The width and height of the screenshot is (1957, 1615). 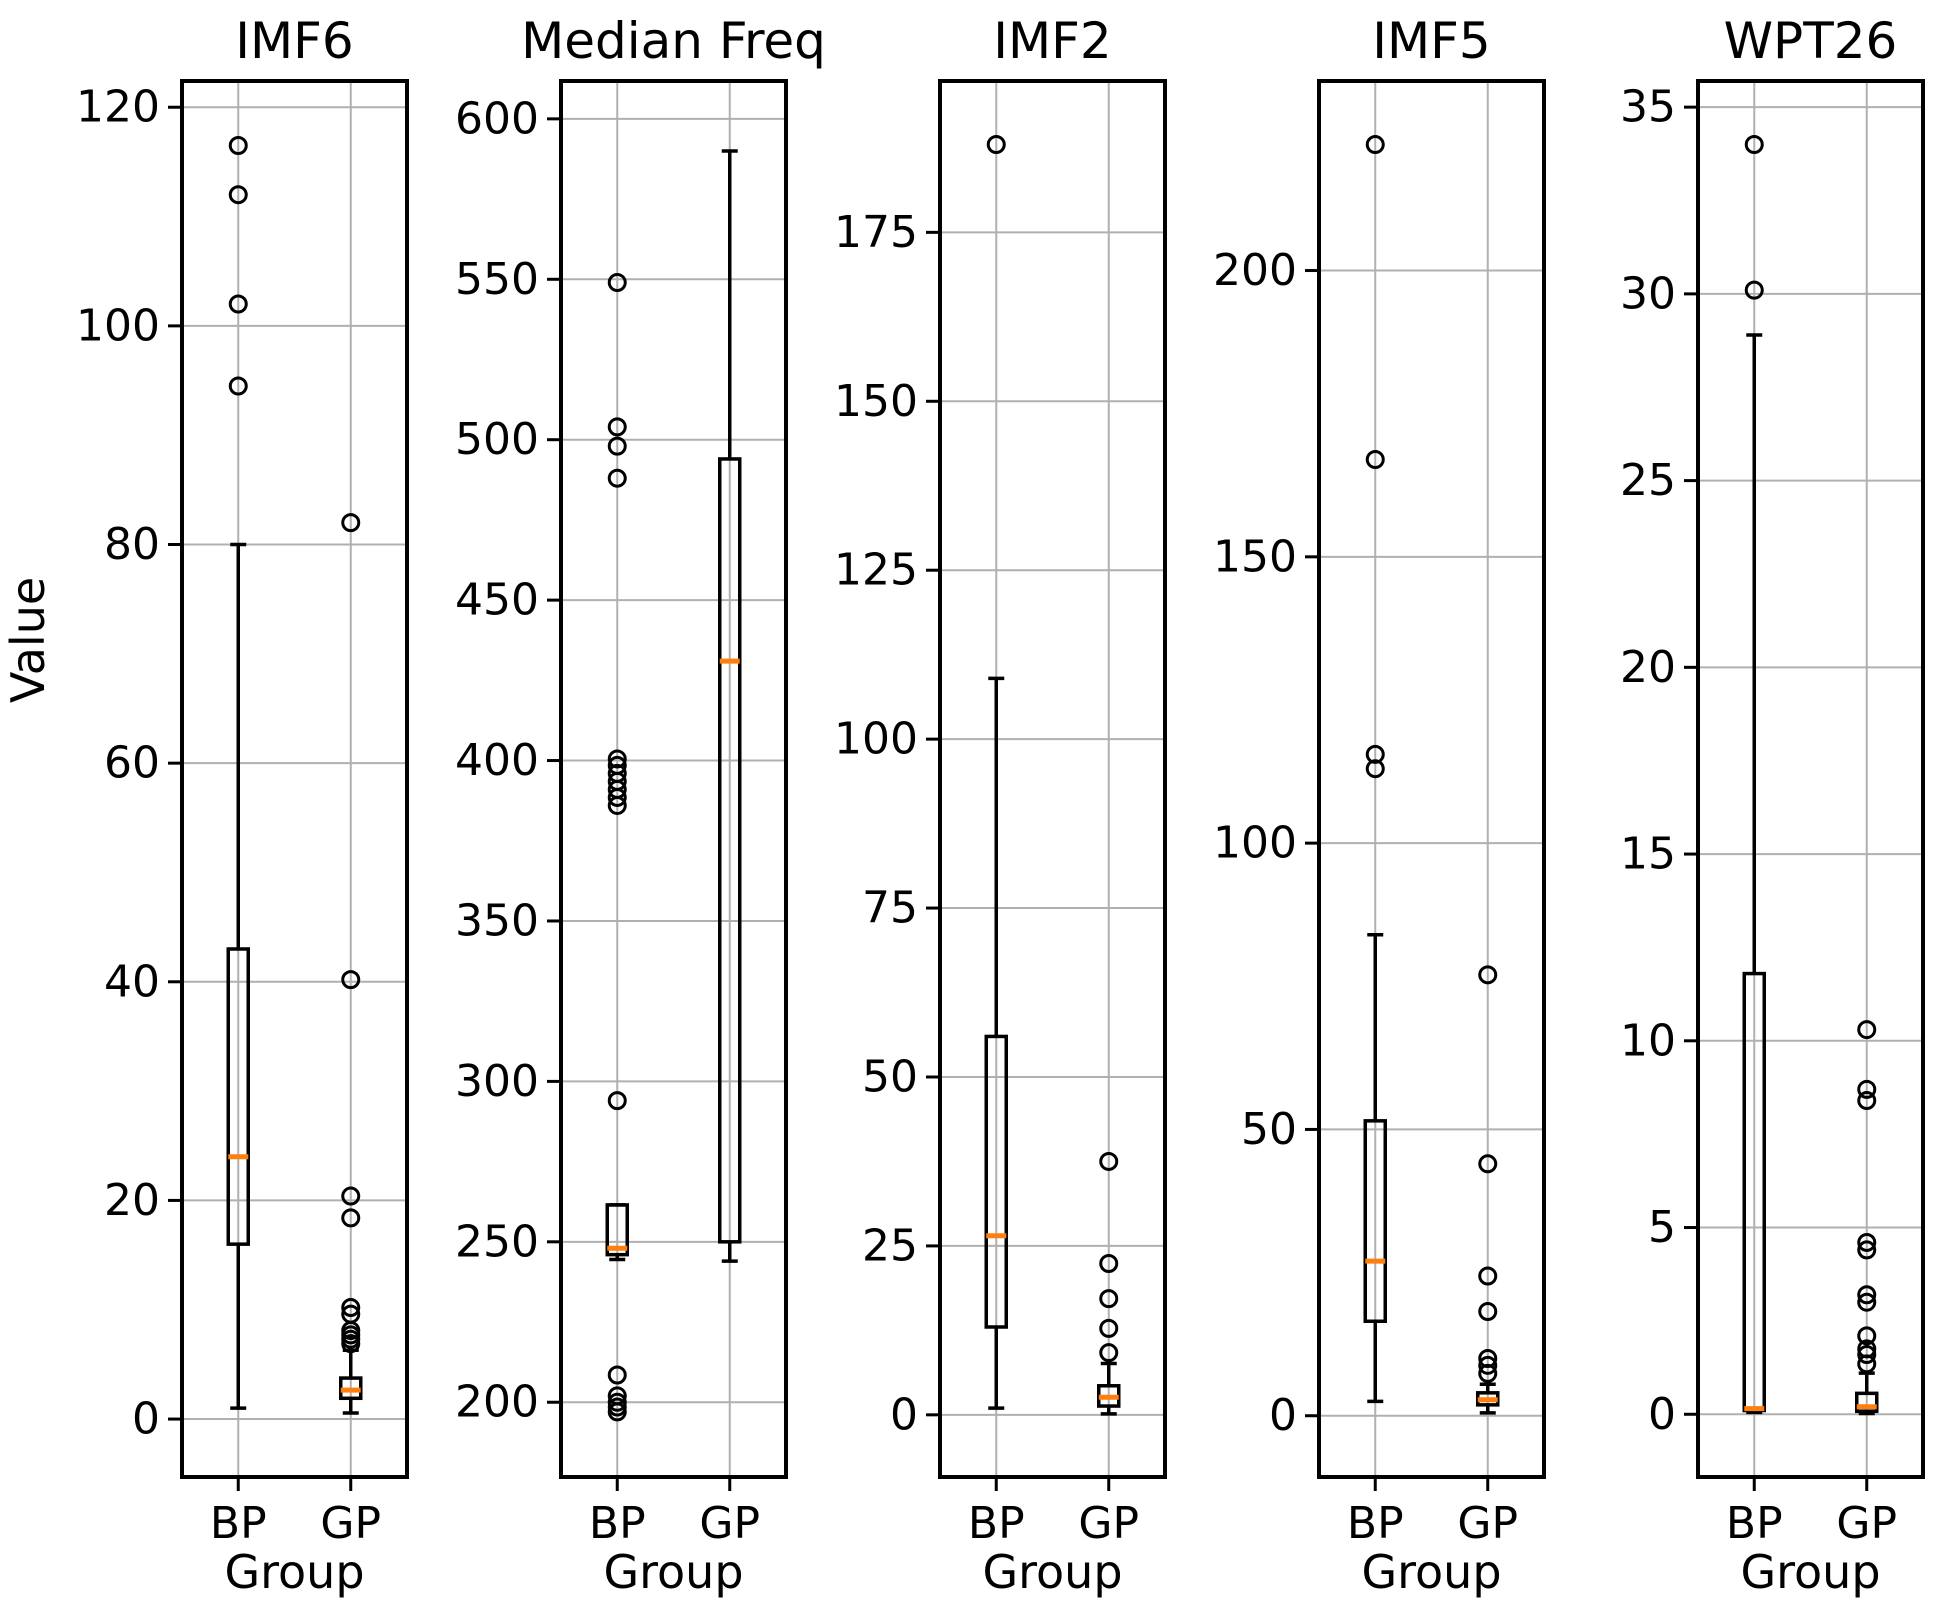 What do you see at coordinates (1648, 1040) in the screenshot?
I see `y-tick-label: 10` at bounding box center [1648, 1040].